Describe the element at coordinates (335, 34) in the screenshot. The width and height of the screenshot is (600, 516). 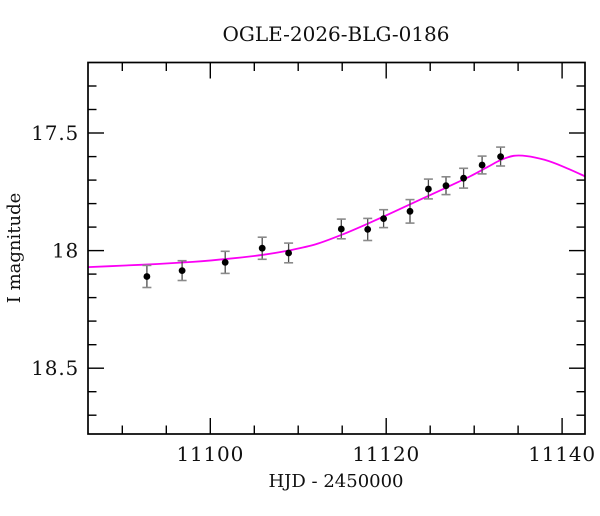
I see `chart-title: OGLE-2026-BLG-0186` at that location.